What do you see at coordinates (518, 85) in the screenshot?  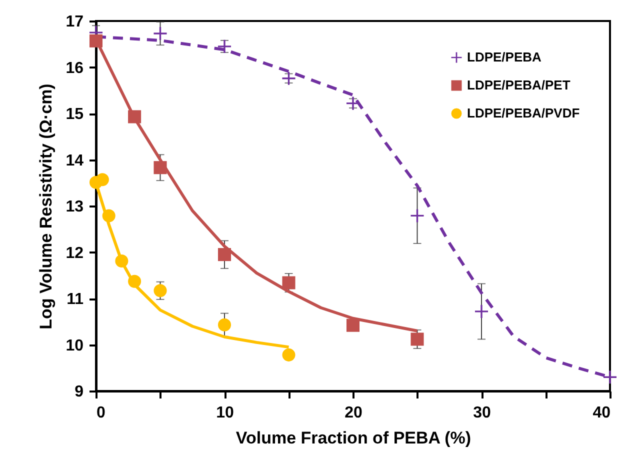 I see `legend-label: LDPE/PEBA/PET` at bounding box center [518, 85].